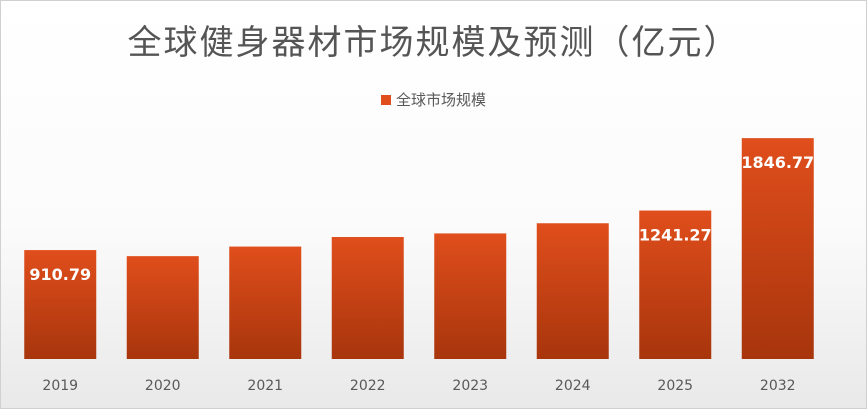 The width and height of the screenshot is (867, 409). Describe the element at coordinates (675, 386) in the screenshot. I see `x-tick-2025: 2025` at that location.